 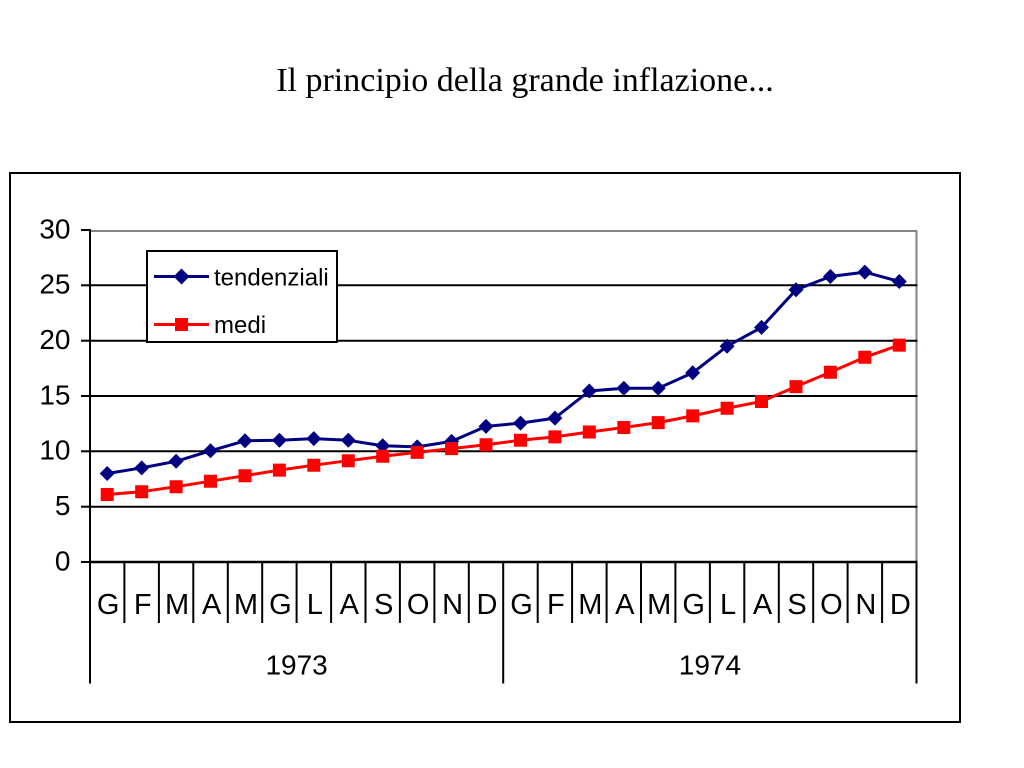 I want to click on svg-text: 5, so click(x=63, y=505).